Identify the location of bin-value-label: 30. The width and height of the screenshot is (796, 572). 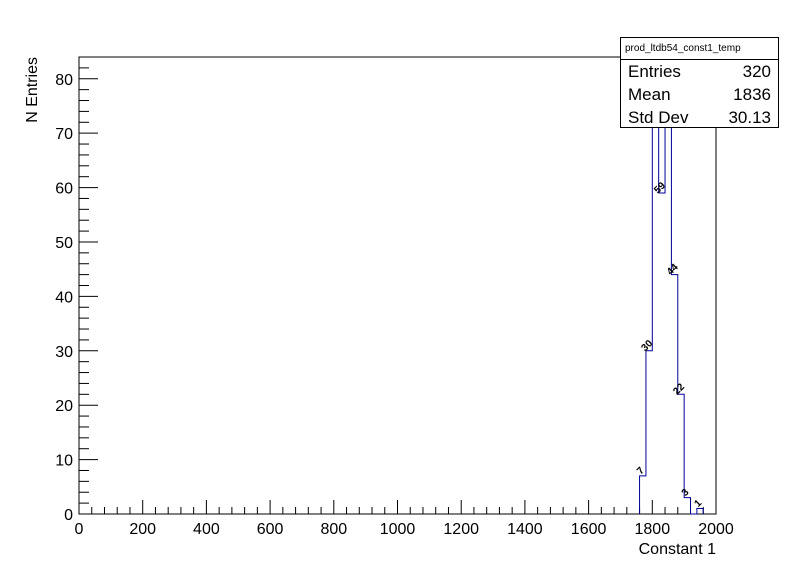
(648, 346).